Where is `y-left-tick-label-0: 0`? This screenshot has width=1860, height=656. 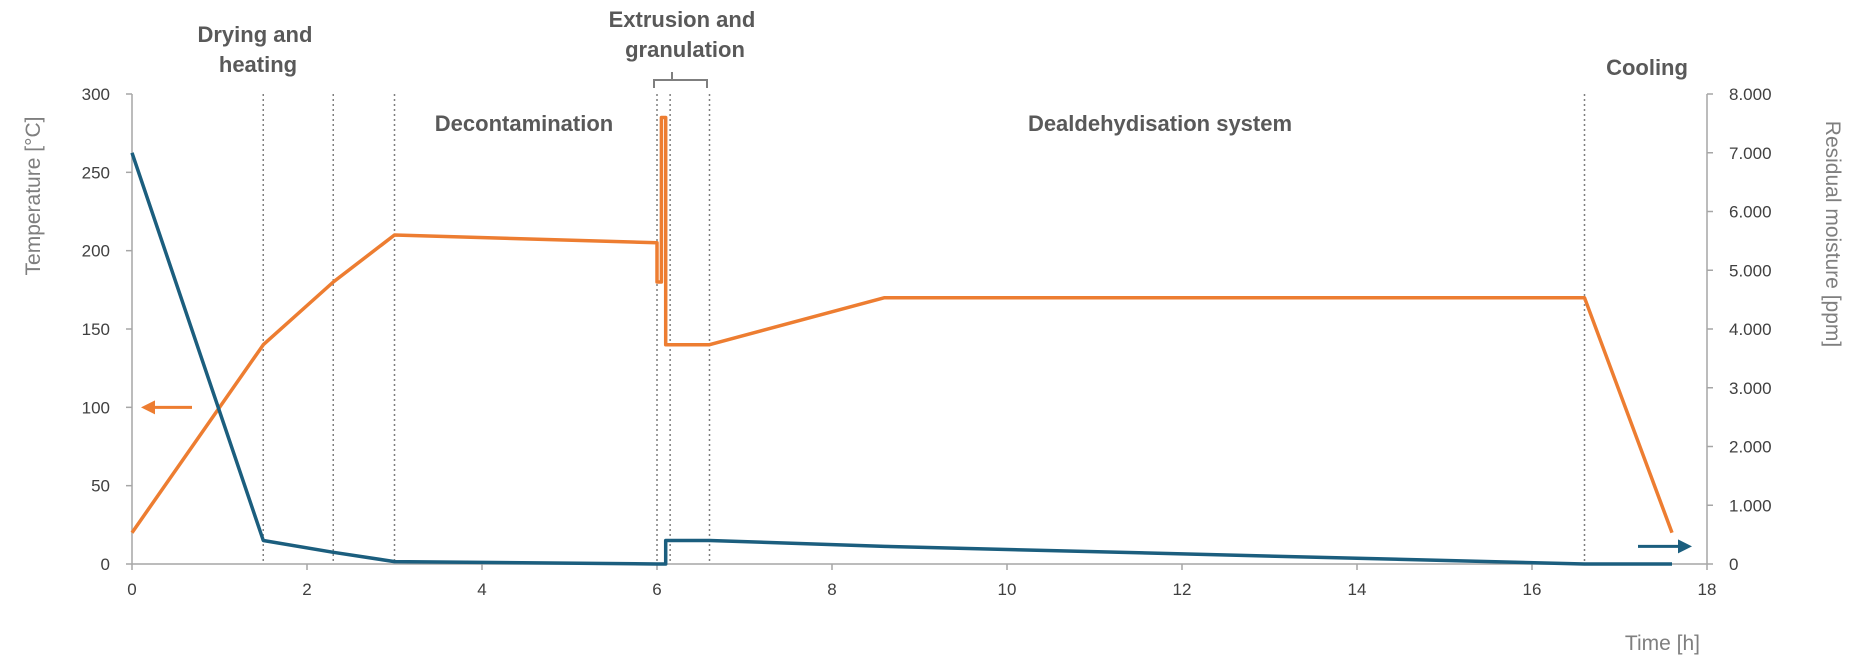 y-left-tick-label-0: 0 is located at coordinates (105, 564).